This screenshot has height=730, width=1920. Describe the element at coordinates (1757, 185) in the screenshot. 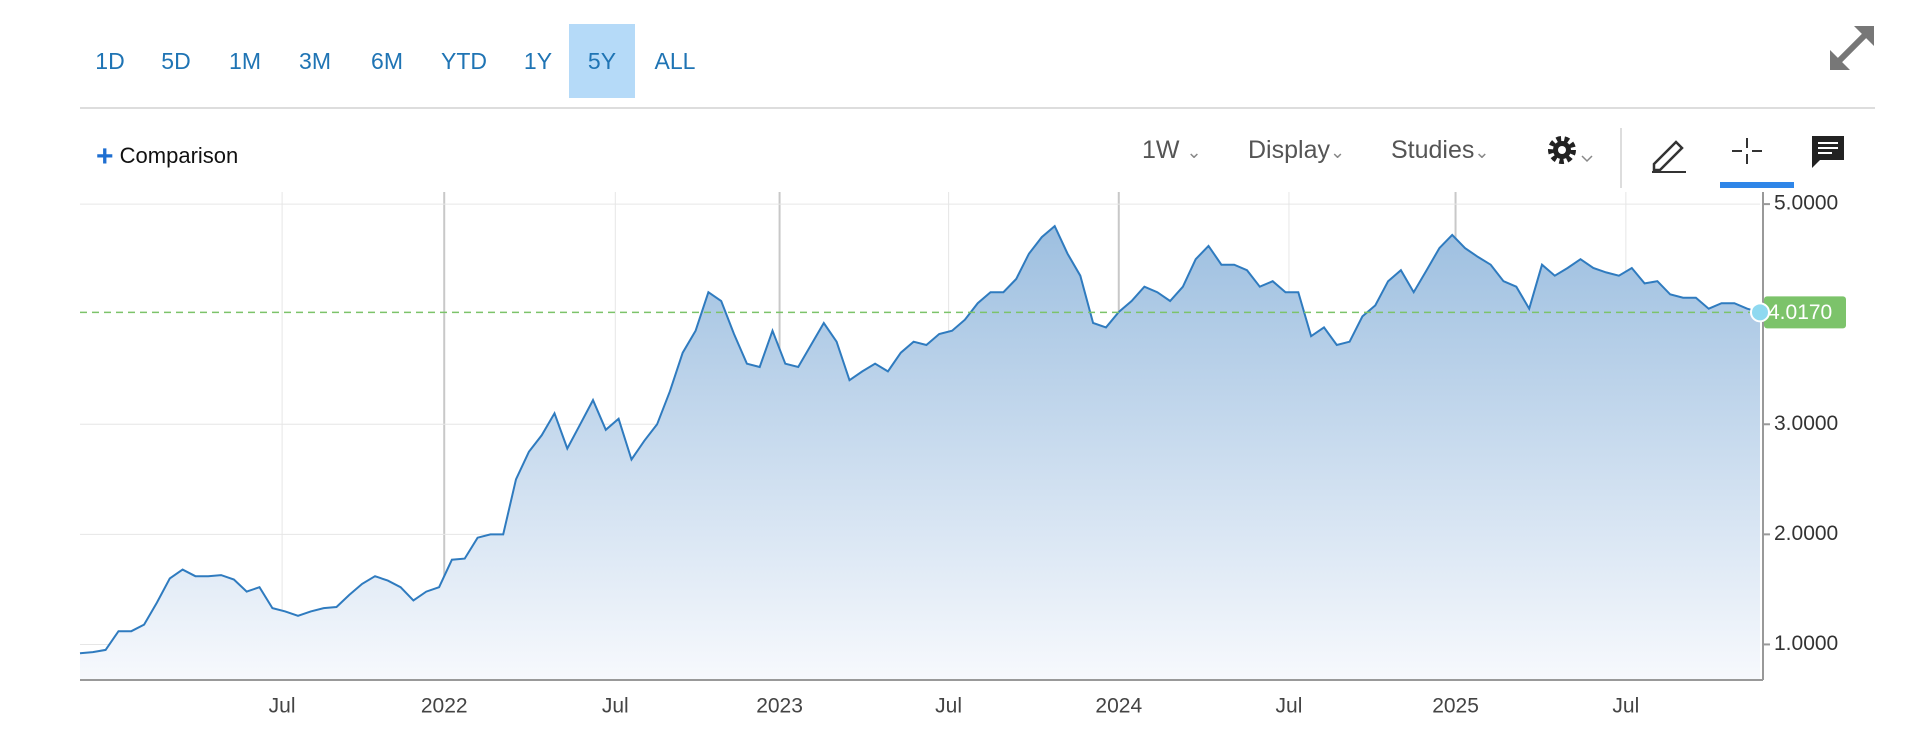

I see `active-tool-indicator` at that location.